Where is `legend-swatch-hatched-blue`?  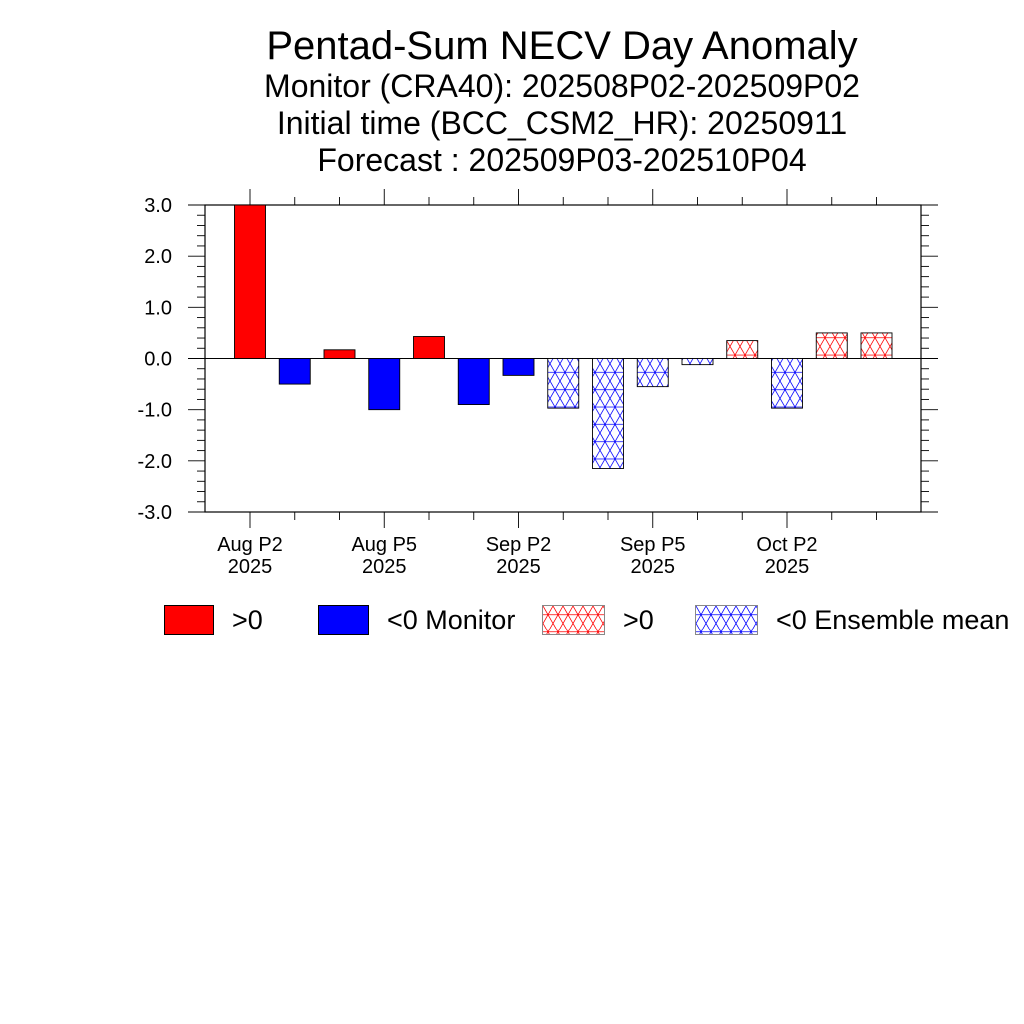 legend-swatch-hatched-blue is located at coordinates (726, 620).